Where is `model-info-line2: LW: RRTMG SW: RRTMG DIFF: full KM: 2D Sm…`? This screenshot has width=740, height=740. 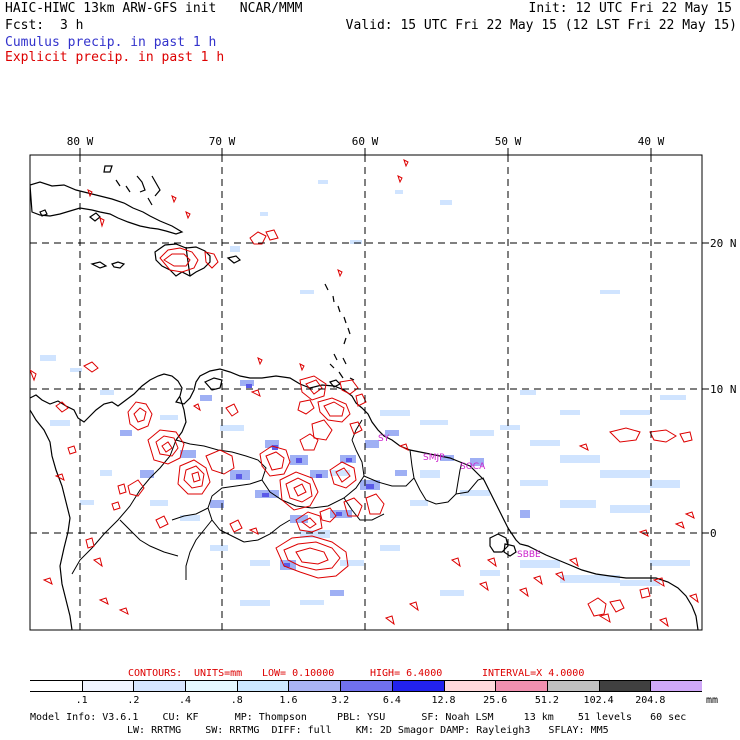
model-info-line2: LW: RRTMG SW: RRTMG DIFF: full KM: 2D Sm… is located at coordinates (368, 730).